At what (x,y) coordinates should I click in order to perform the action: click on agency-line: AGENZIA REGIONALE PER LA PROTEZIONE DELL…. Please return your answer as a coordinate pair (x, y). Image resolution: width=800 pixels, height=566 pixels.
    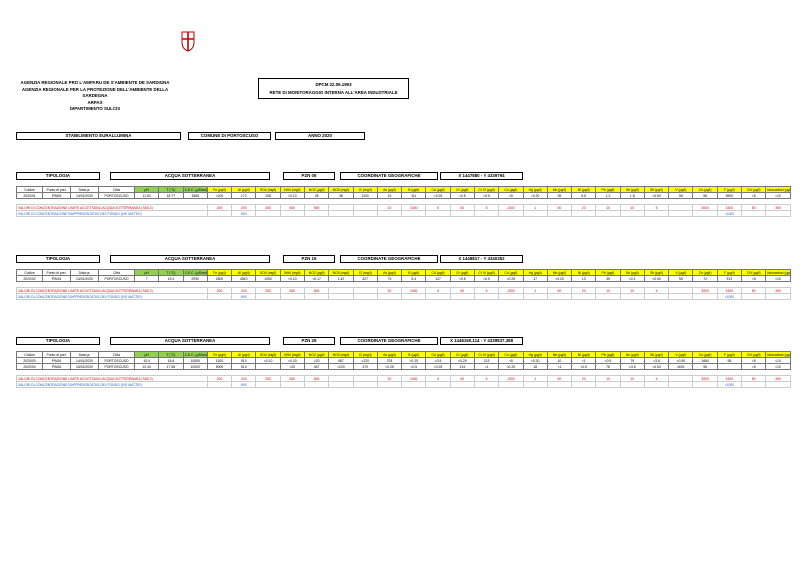
    Looking at the image, I should click on (95, 92).